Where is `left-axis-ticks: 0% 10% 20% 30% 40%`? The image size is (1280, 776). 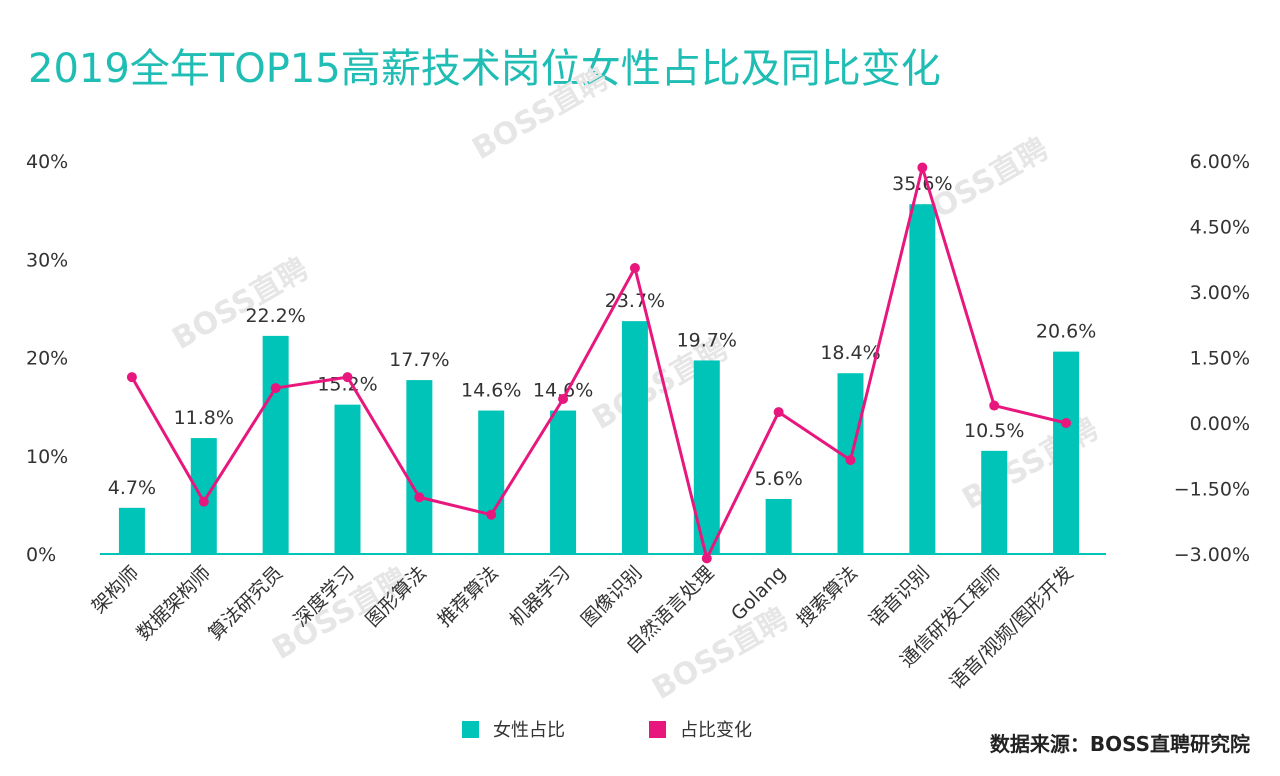 left-axis-ticks: 0% 10% 20% 30% 40% is located at coordinates (47, 358).